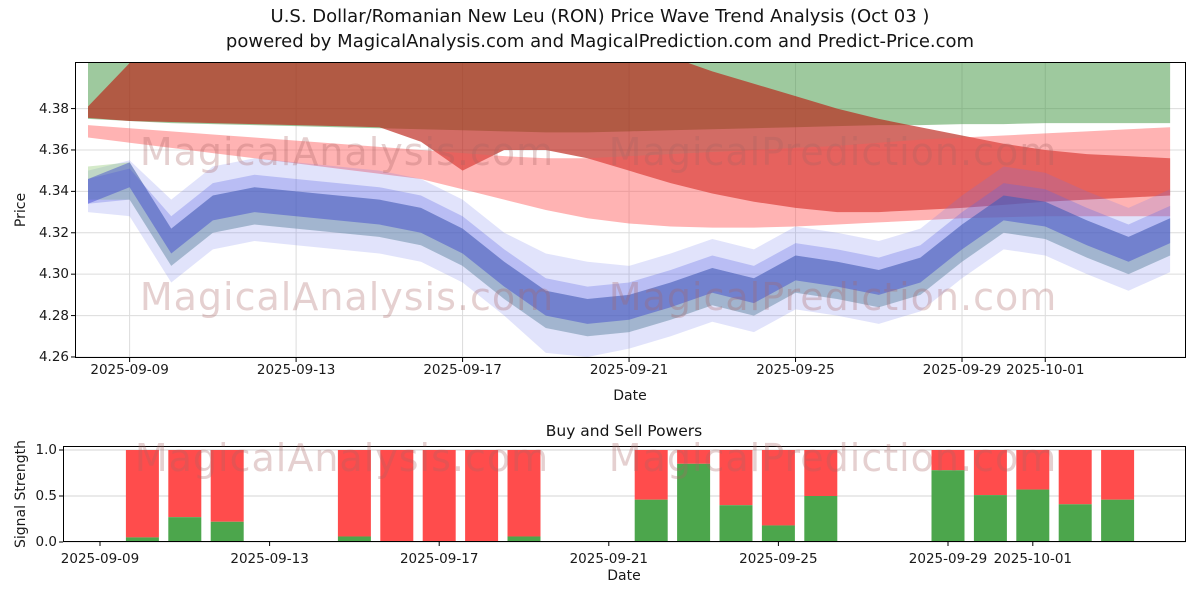 The height and width of the screenshot is (600, 1200). I want to click on power-date-label: Date, so click(624, 576).